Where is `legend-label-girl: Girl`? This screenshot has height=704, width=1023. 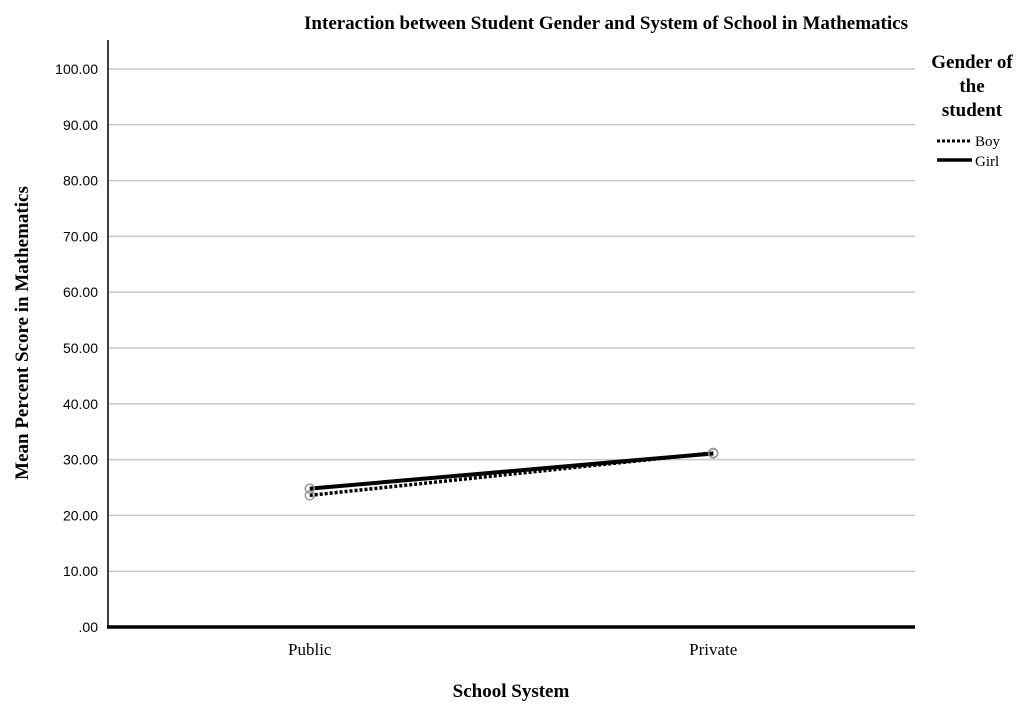
legend-label-girl: Girl is located at coordinates (987, 162).